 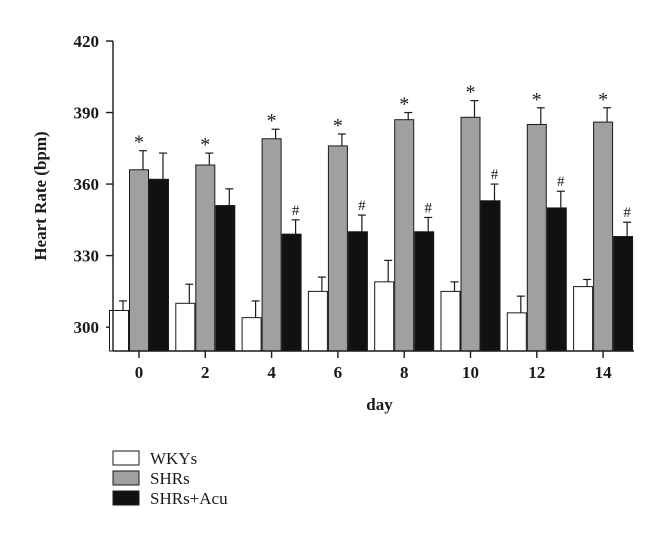 I want to click on y-tick-label: 420, so click(x=87, y=41).